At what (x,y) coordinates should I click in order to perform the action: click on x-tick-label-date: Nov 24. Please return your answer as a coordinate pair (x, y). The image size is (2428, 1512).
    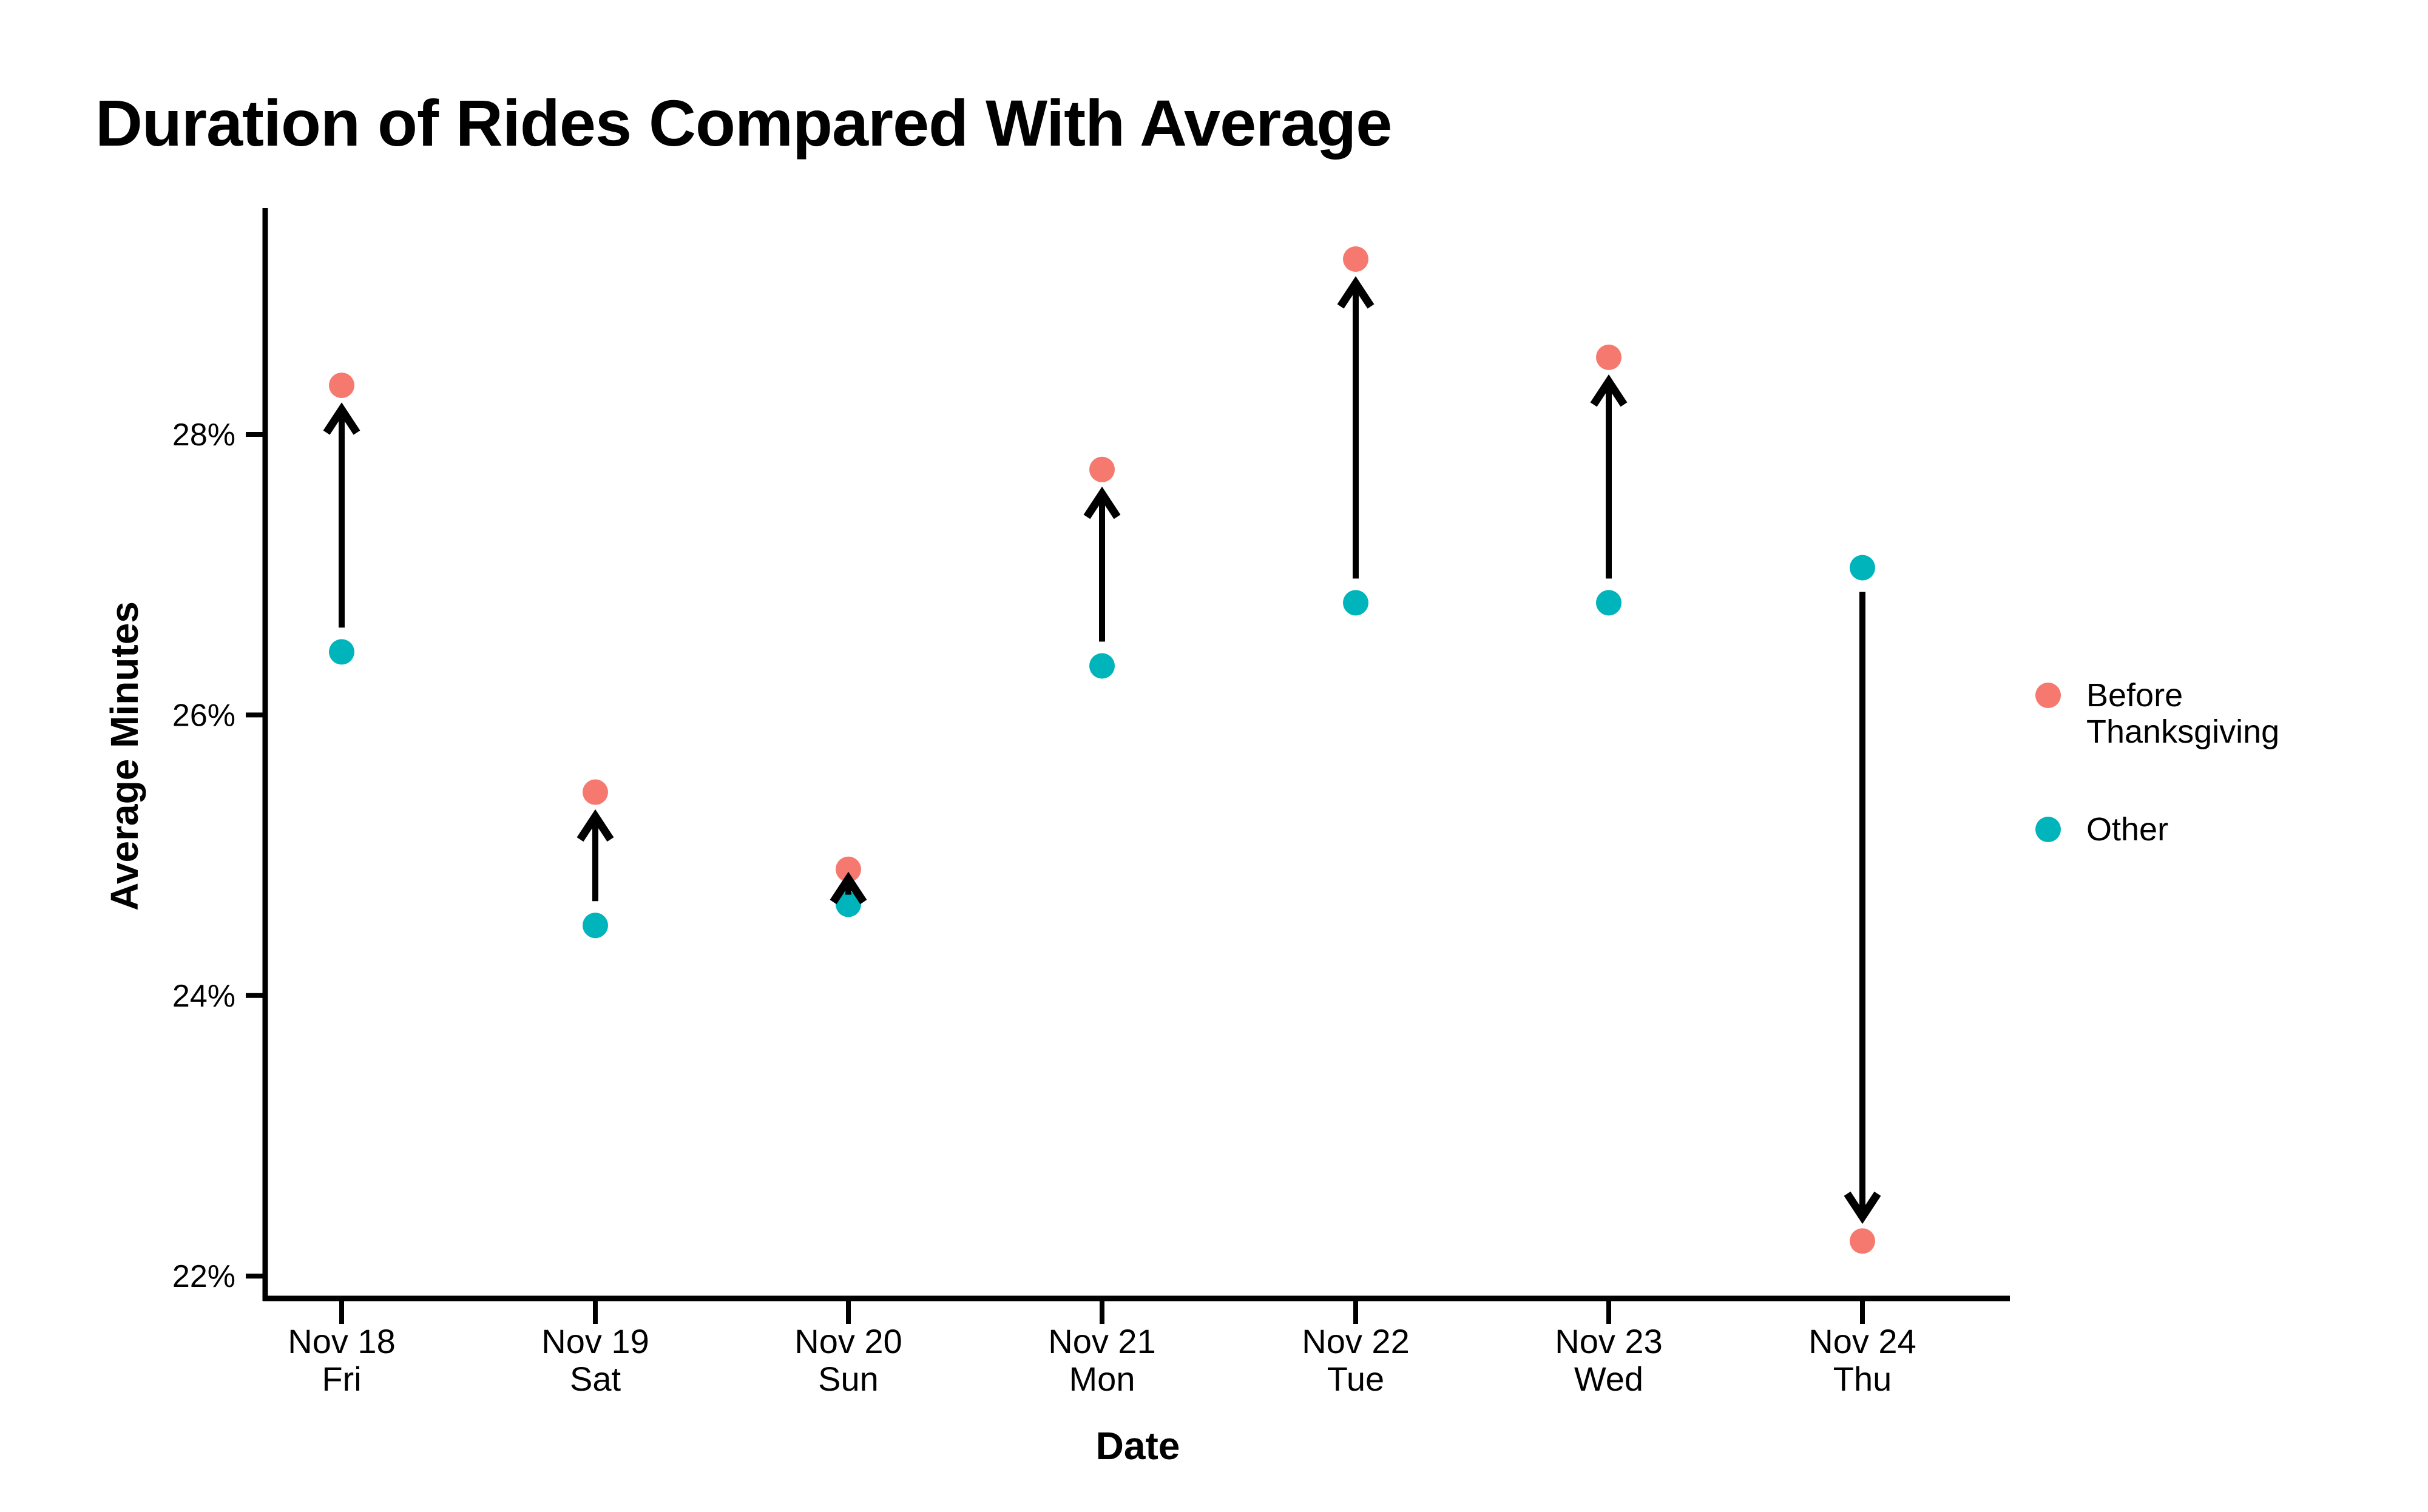
    Looking at the image, I should click on (1862, 1341).